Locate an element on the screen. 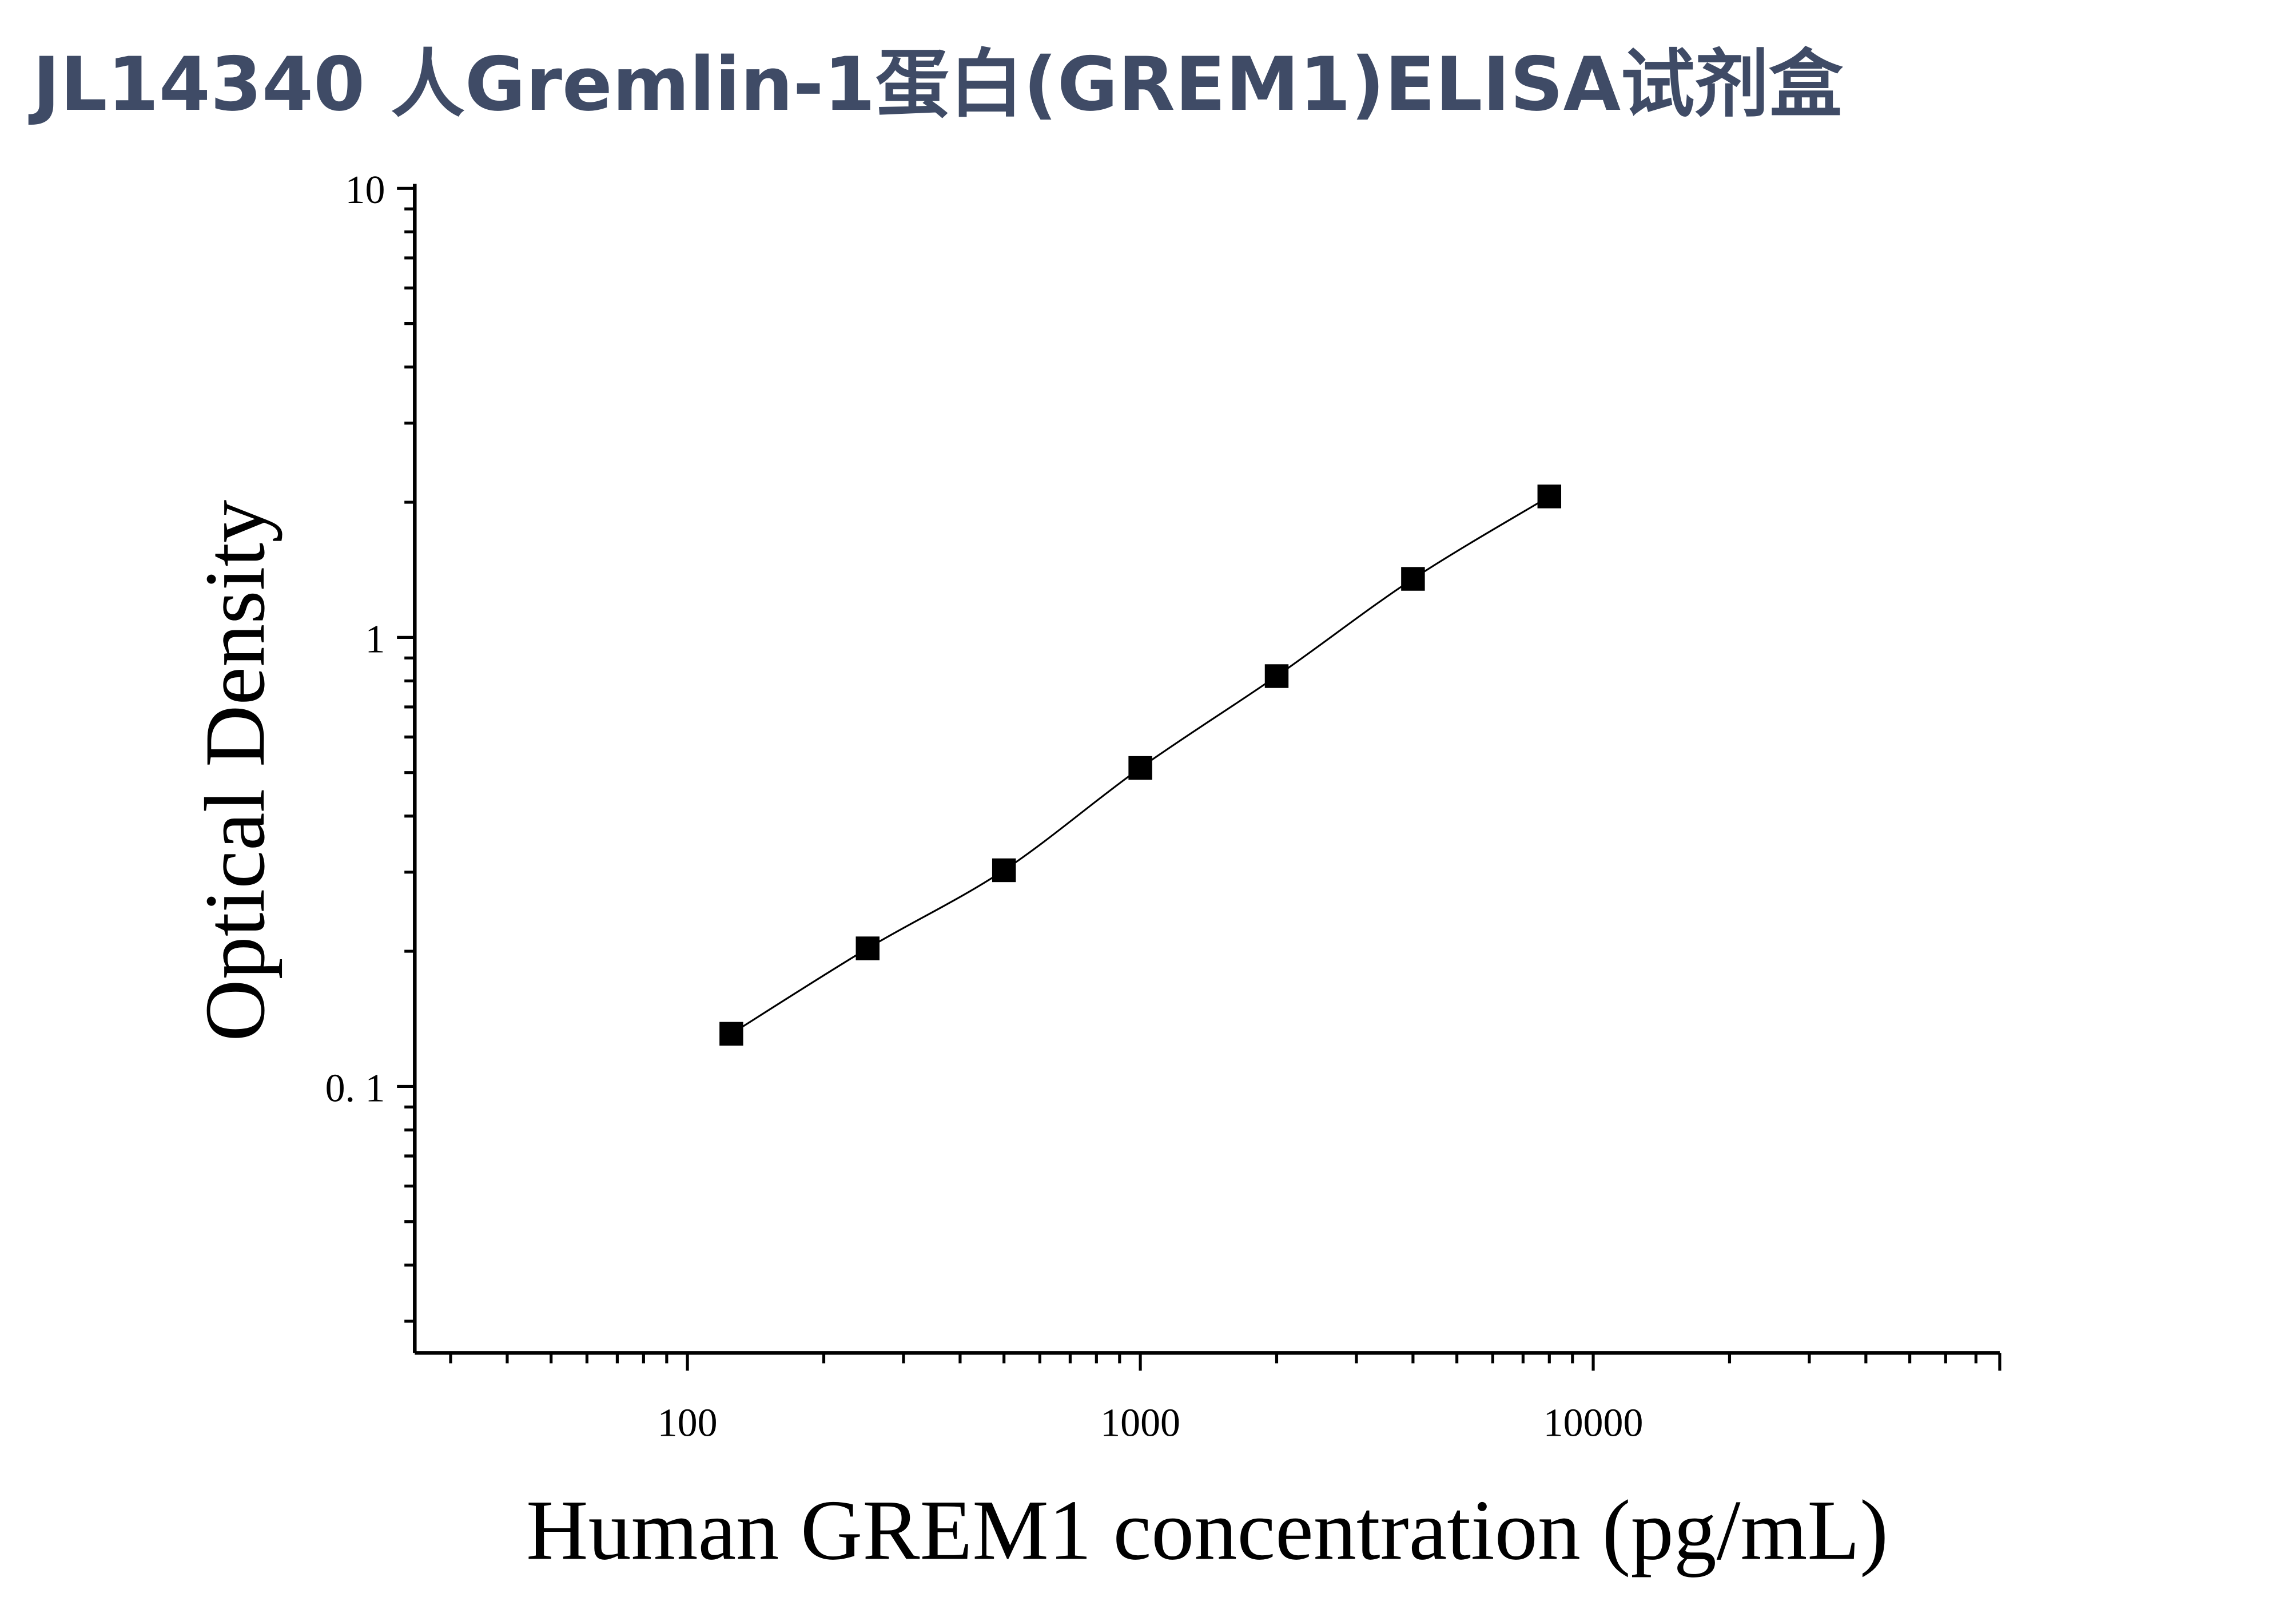 This screenshot has width=2296, height=1605. x-tick-label: 1000 is located at coordinates (1140, 1423).